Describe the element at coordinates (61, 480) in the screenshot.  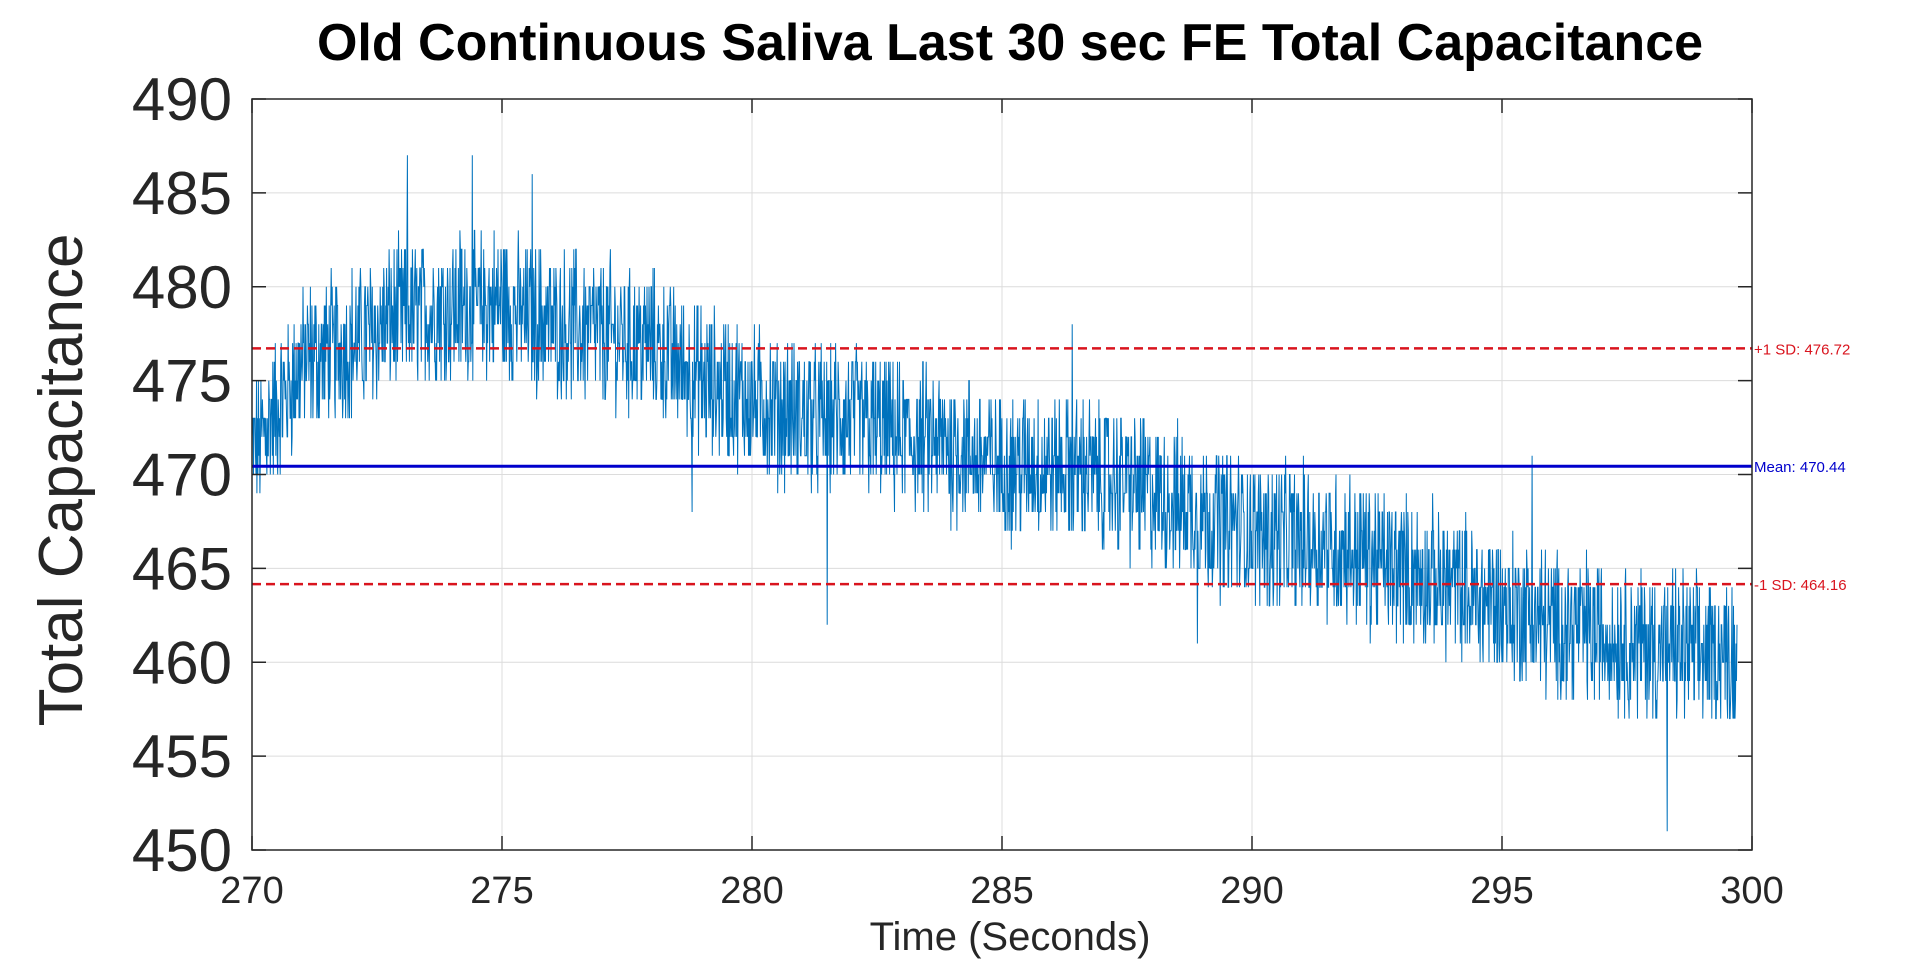
I see `y-axis-label: Total Capacitance` at that location.